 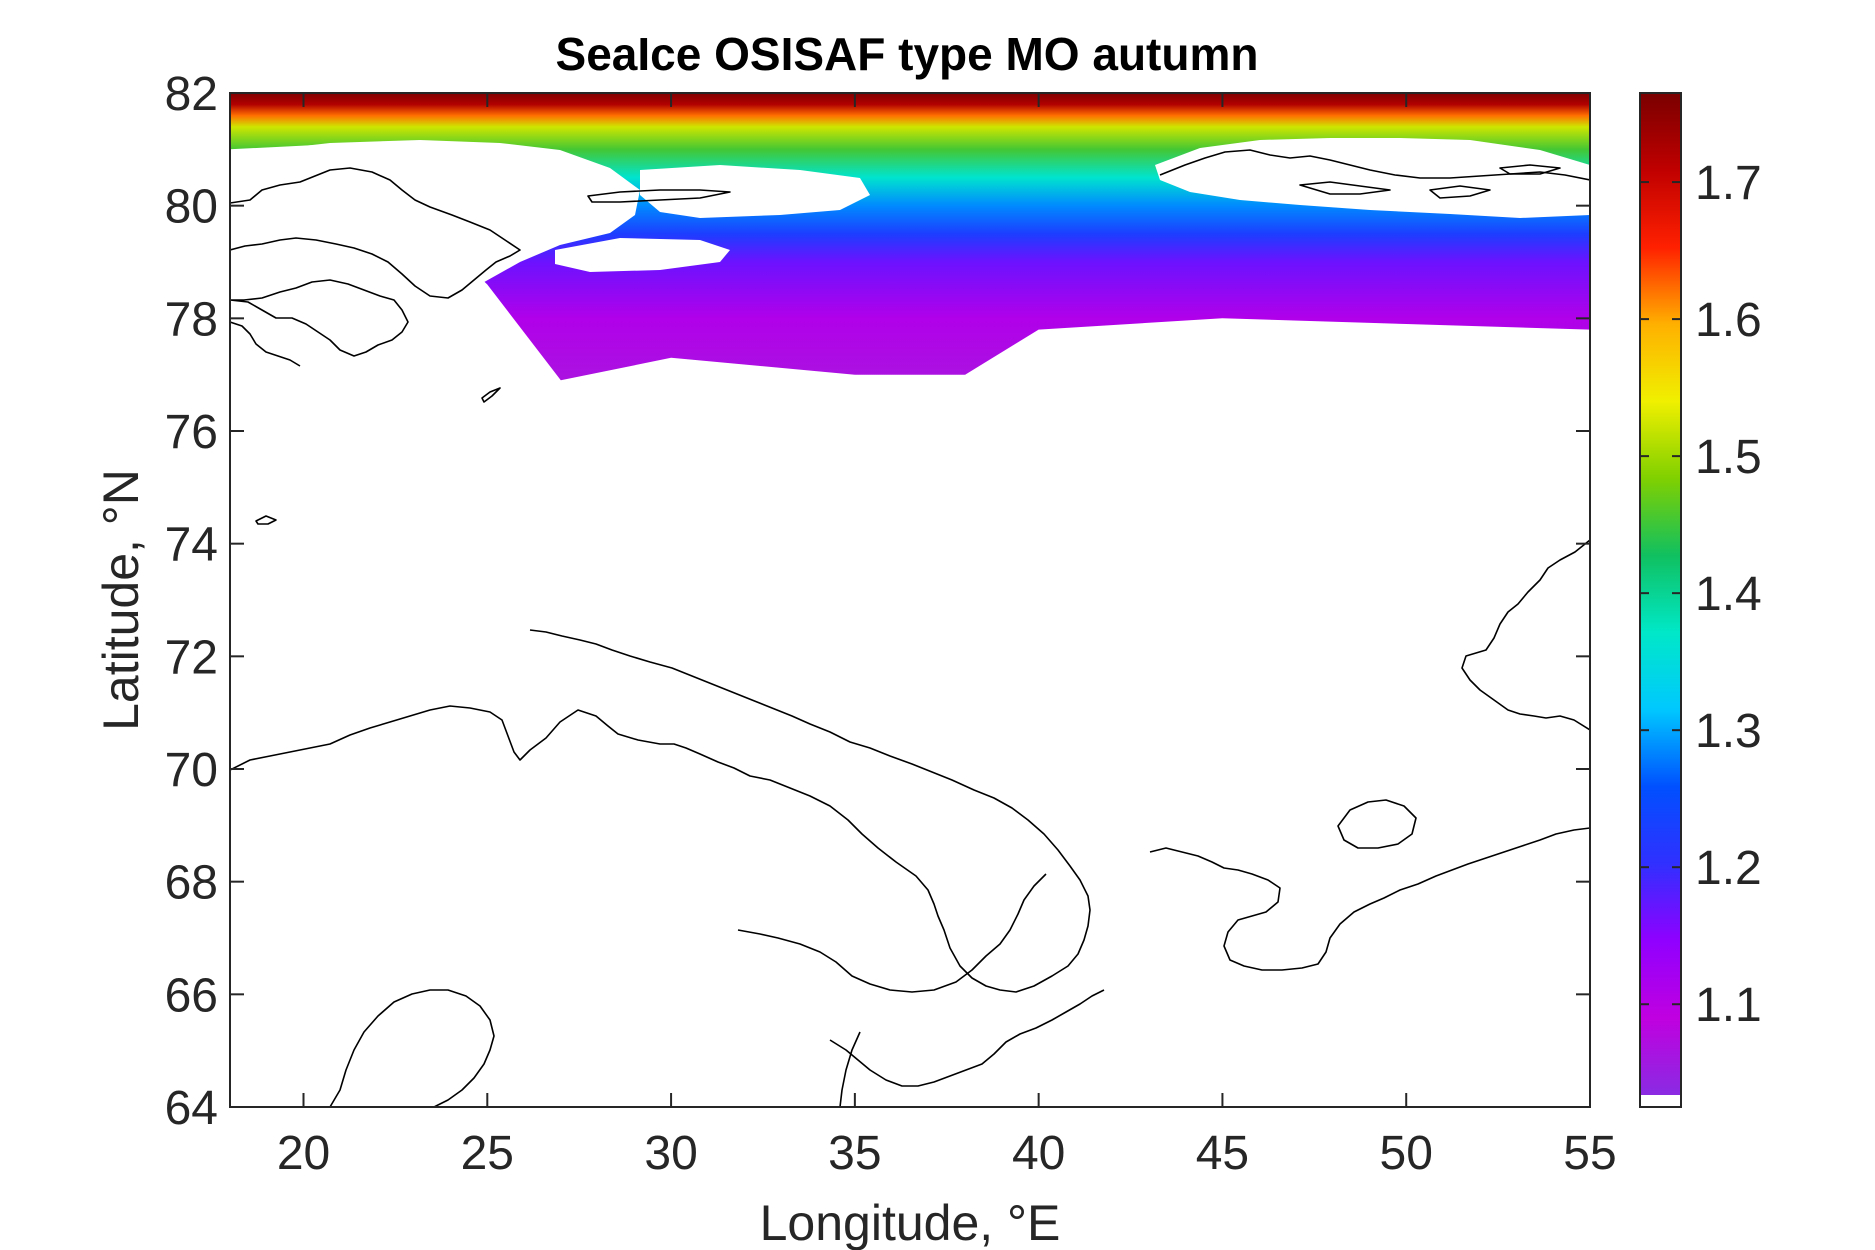 What do you see at coordinates (121, 600) in the screenshot?
I see `y-axis-label: Latitude, °N` at bounding box center [121, 600].